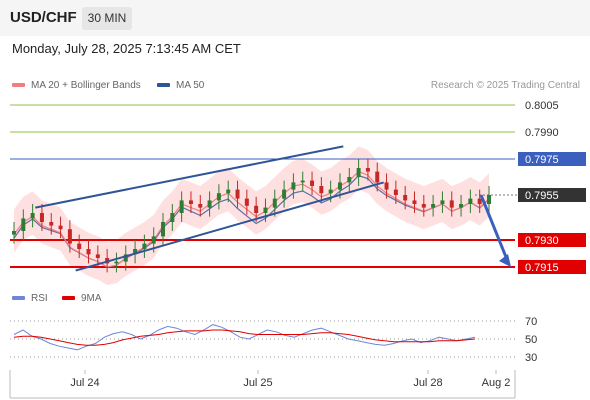  Describe the element at coordinates (68, 298) in the screenshot. I see `ma9-swatch` at that location.